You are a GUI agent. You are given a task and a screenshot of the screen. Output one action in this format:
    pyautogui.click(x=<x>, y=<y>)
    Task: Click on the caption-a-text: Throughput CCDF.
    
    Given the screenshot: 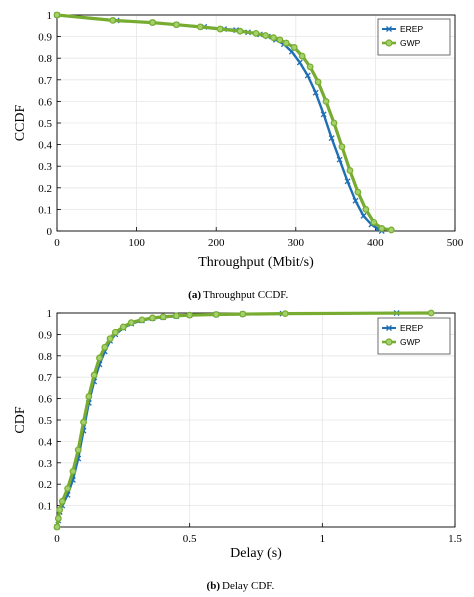 What is the action you would take?
    pyautogui.click(x=246, y=295)
    